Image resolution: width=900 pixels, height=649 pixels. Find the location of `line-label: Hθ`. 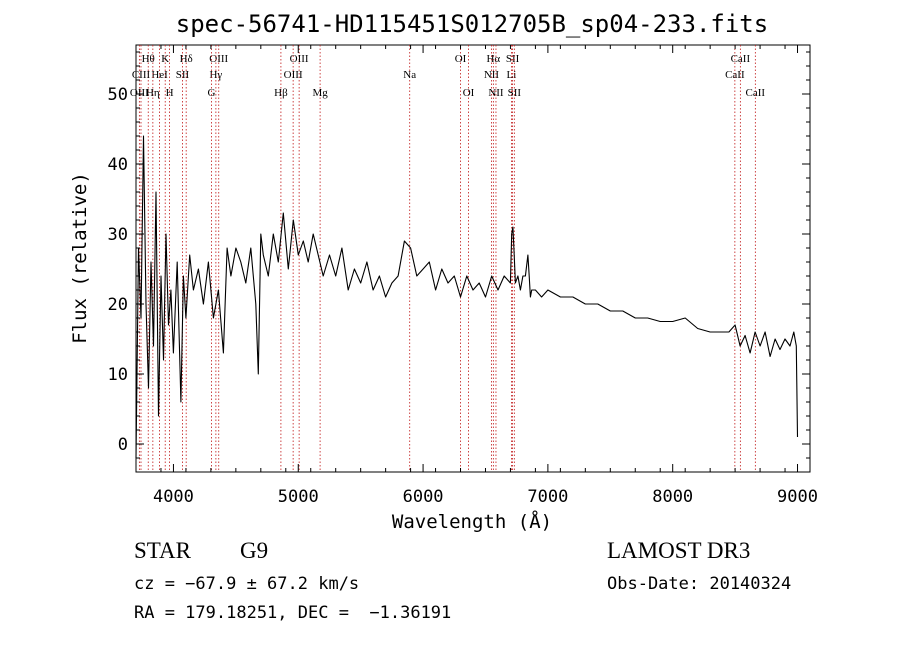

line-label: Hθ is located at coordinates (148, 59).